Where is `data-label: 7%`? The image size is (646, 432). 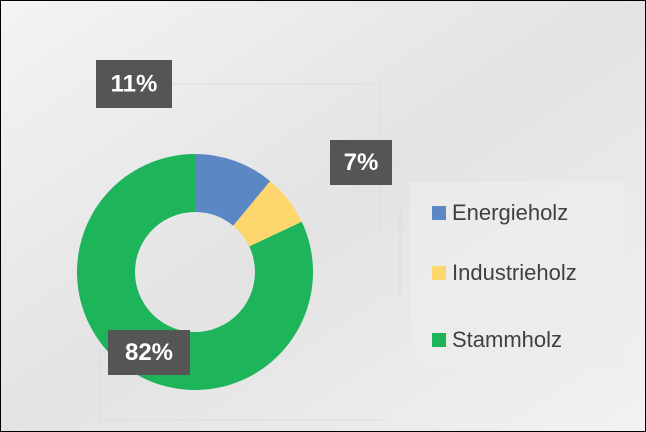
data-label: 7% is located at coordinates (361, 162).